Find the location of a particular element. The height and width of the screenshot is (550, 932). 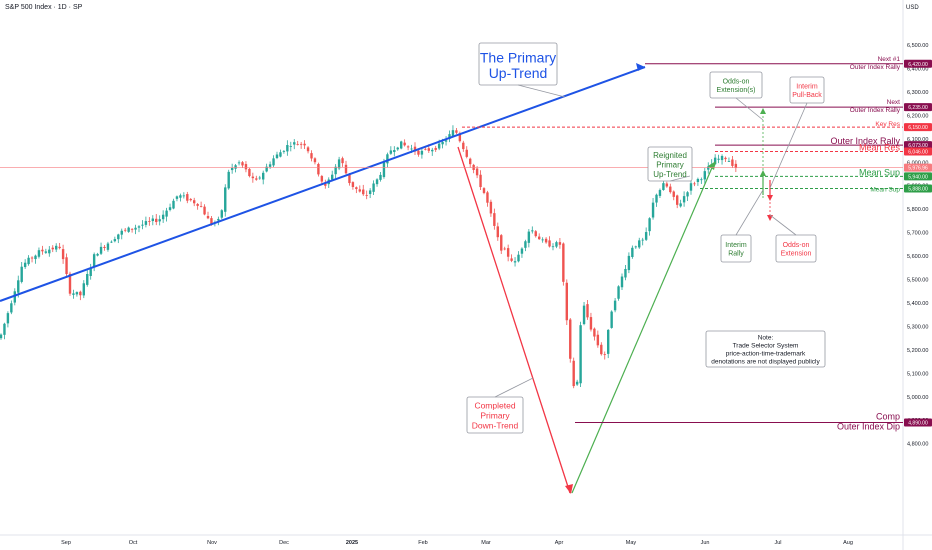

x-tick-label: Mar is located at coordinates (486, 543).